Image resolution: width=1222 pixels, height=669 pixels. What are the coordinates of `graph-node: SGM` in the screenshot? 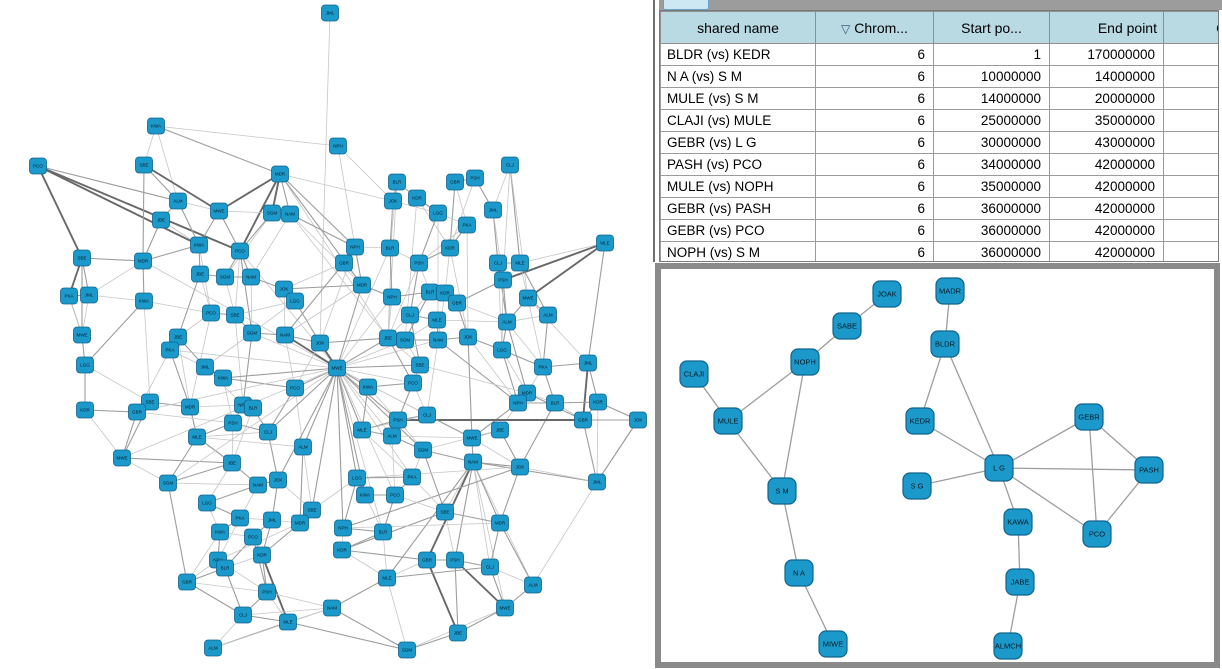 It's located at (272, 213).